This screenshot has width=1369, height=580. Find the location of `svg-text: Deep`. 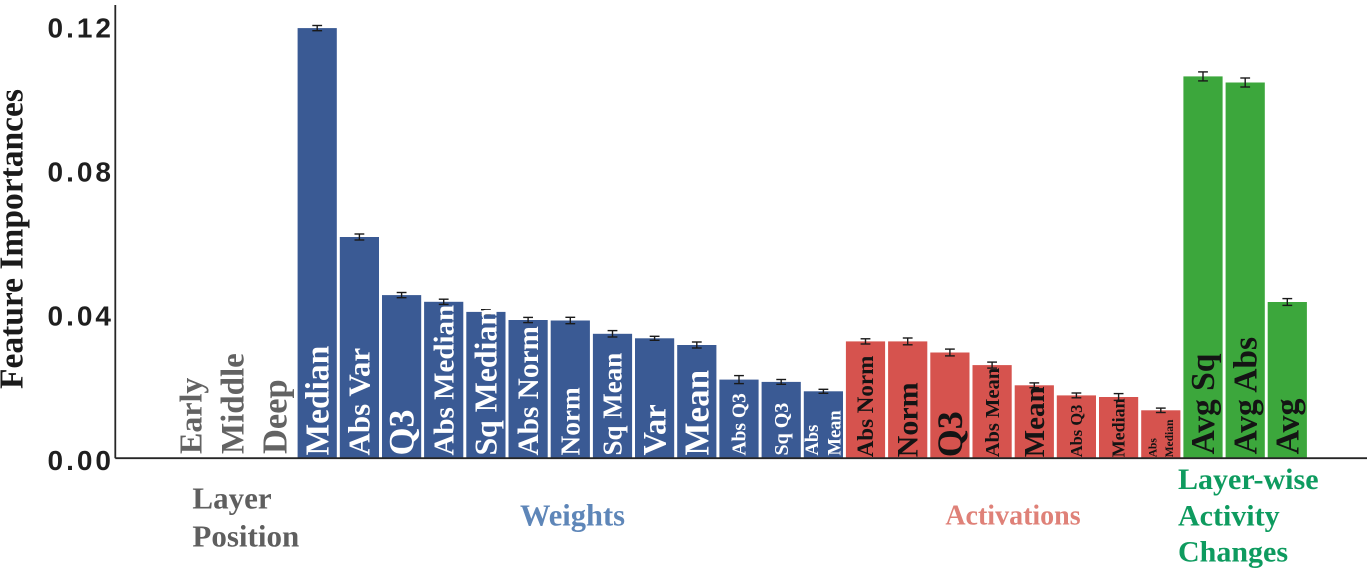

svg-text: Deep is located at coordinates (275, 416).